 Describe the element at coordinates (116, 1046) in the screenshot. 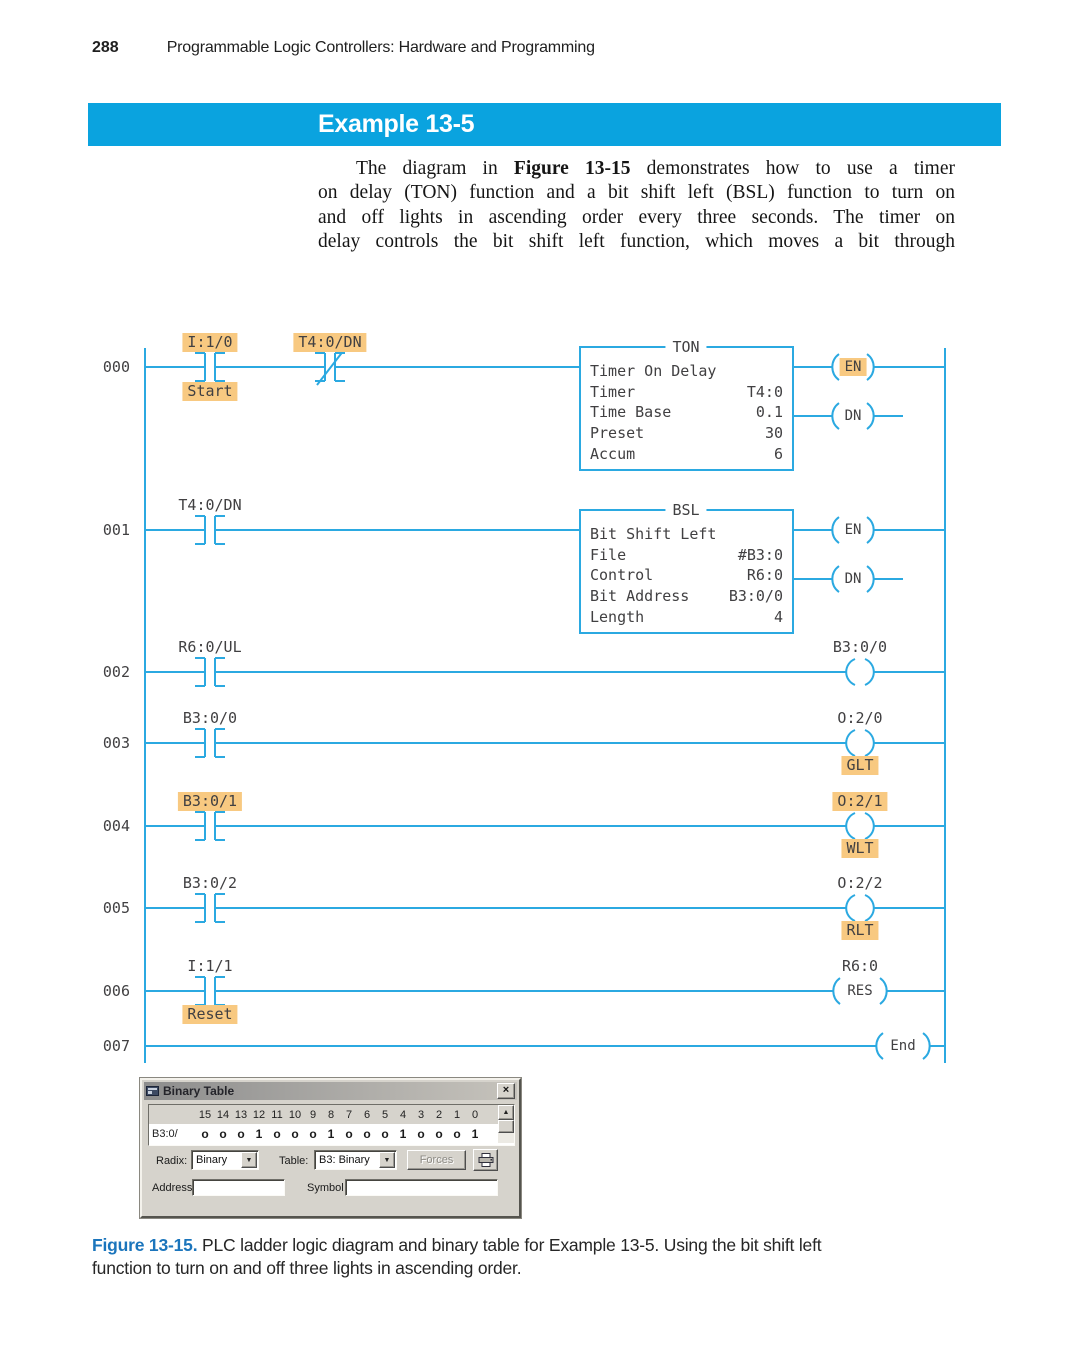

I see `rung-number: 007` at that location.